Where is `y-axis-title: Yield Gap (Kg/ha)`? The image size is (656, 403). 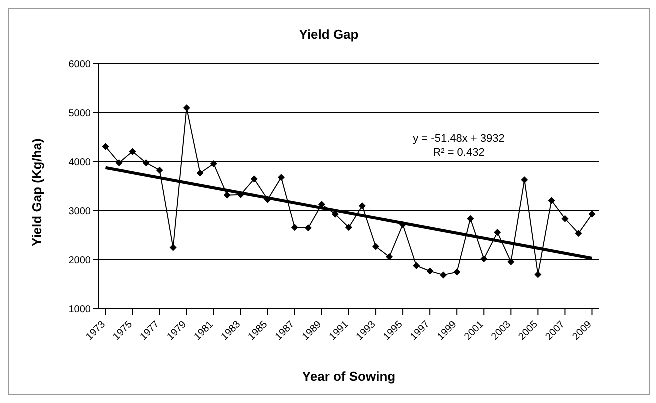
y-axis-title: Yield Gap (Kg/ha) is located at coordinates (37, 192).